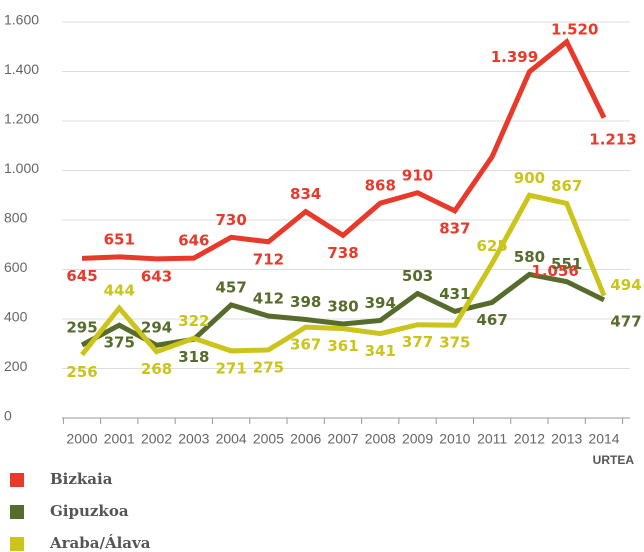 Image resolution: width=644 pixels, height=552 pixels. I want to click on data-label: 367, so click(305, 345).